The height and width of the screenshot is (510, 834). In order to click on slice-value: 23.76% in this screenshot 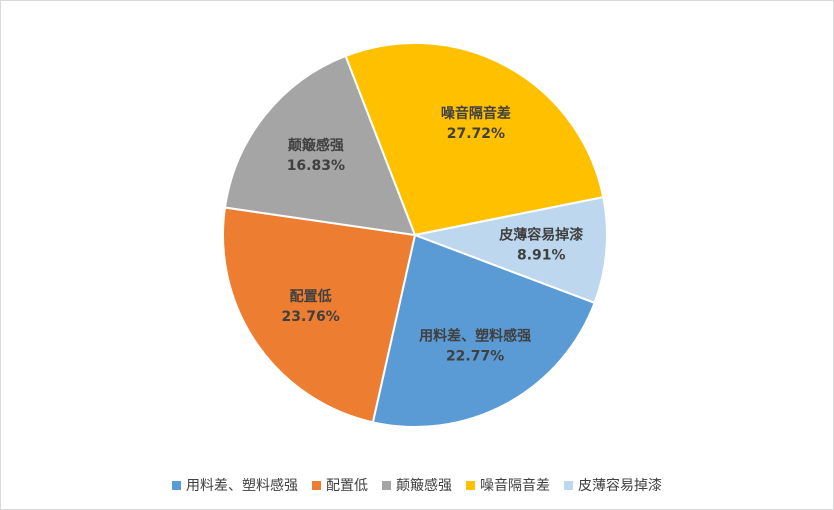, I will do `click(310, 317)`.